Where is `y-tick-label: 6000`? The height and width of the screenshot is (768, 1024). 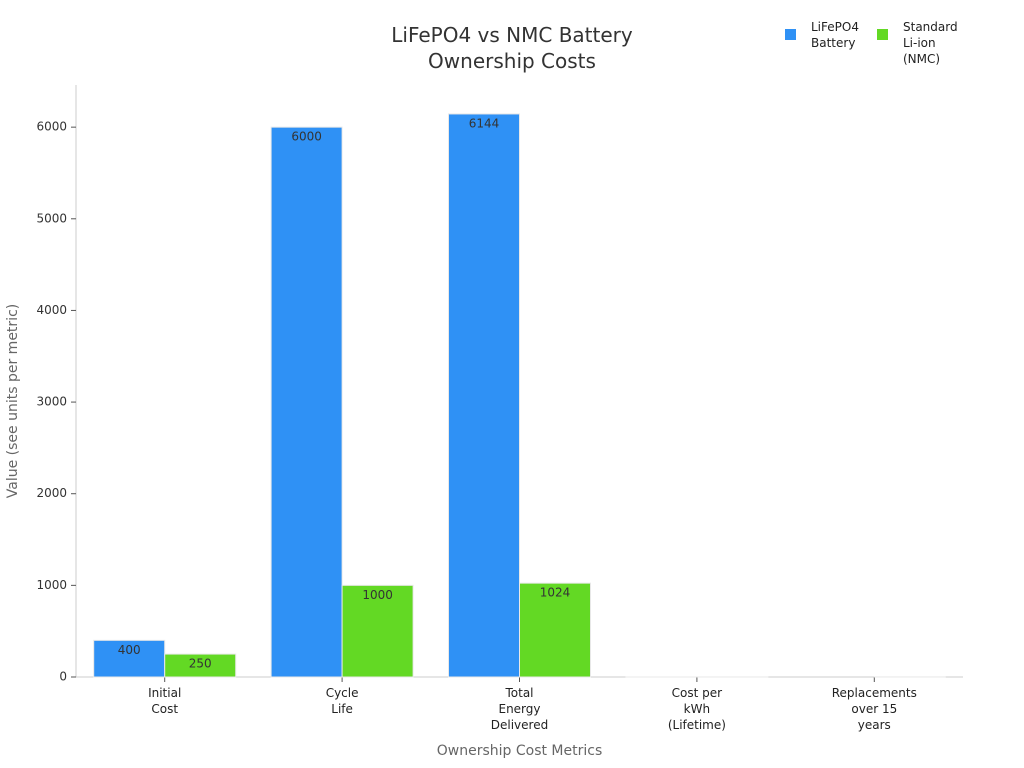 y-tick-label: 6000 is located at coordinates (51, 127).